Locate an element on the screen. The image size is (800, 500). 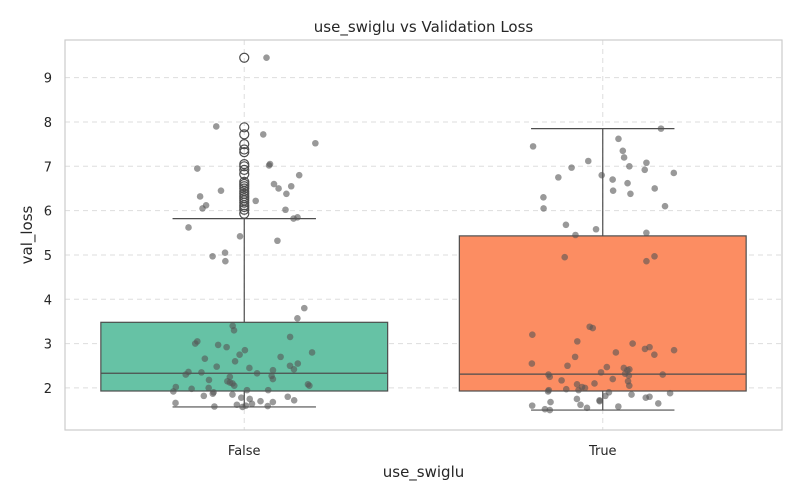
y-tick-label: 5 is located at coordinates (48, 256).